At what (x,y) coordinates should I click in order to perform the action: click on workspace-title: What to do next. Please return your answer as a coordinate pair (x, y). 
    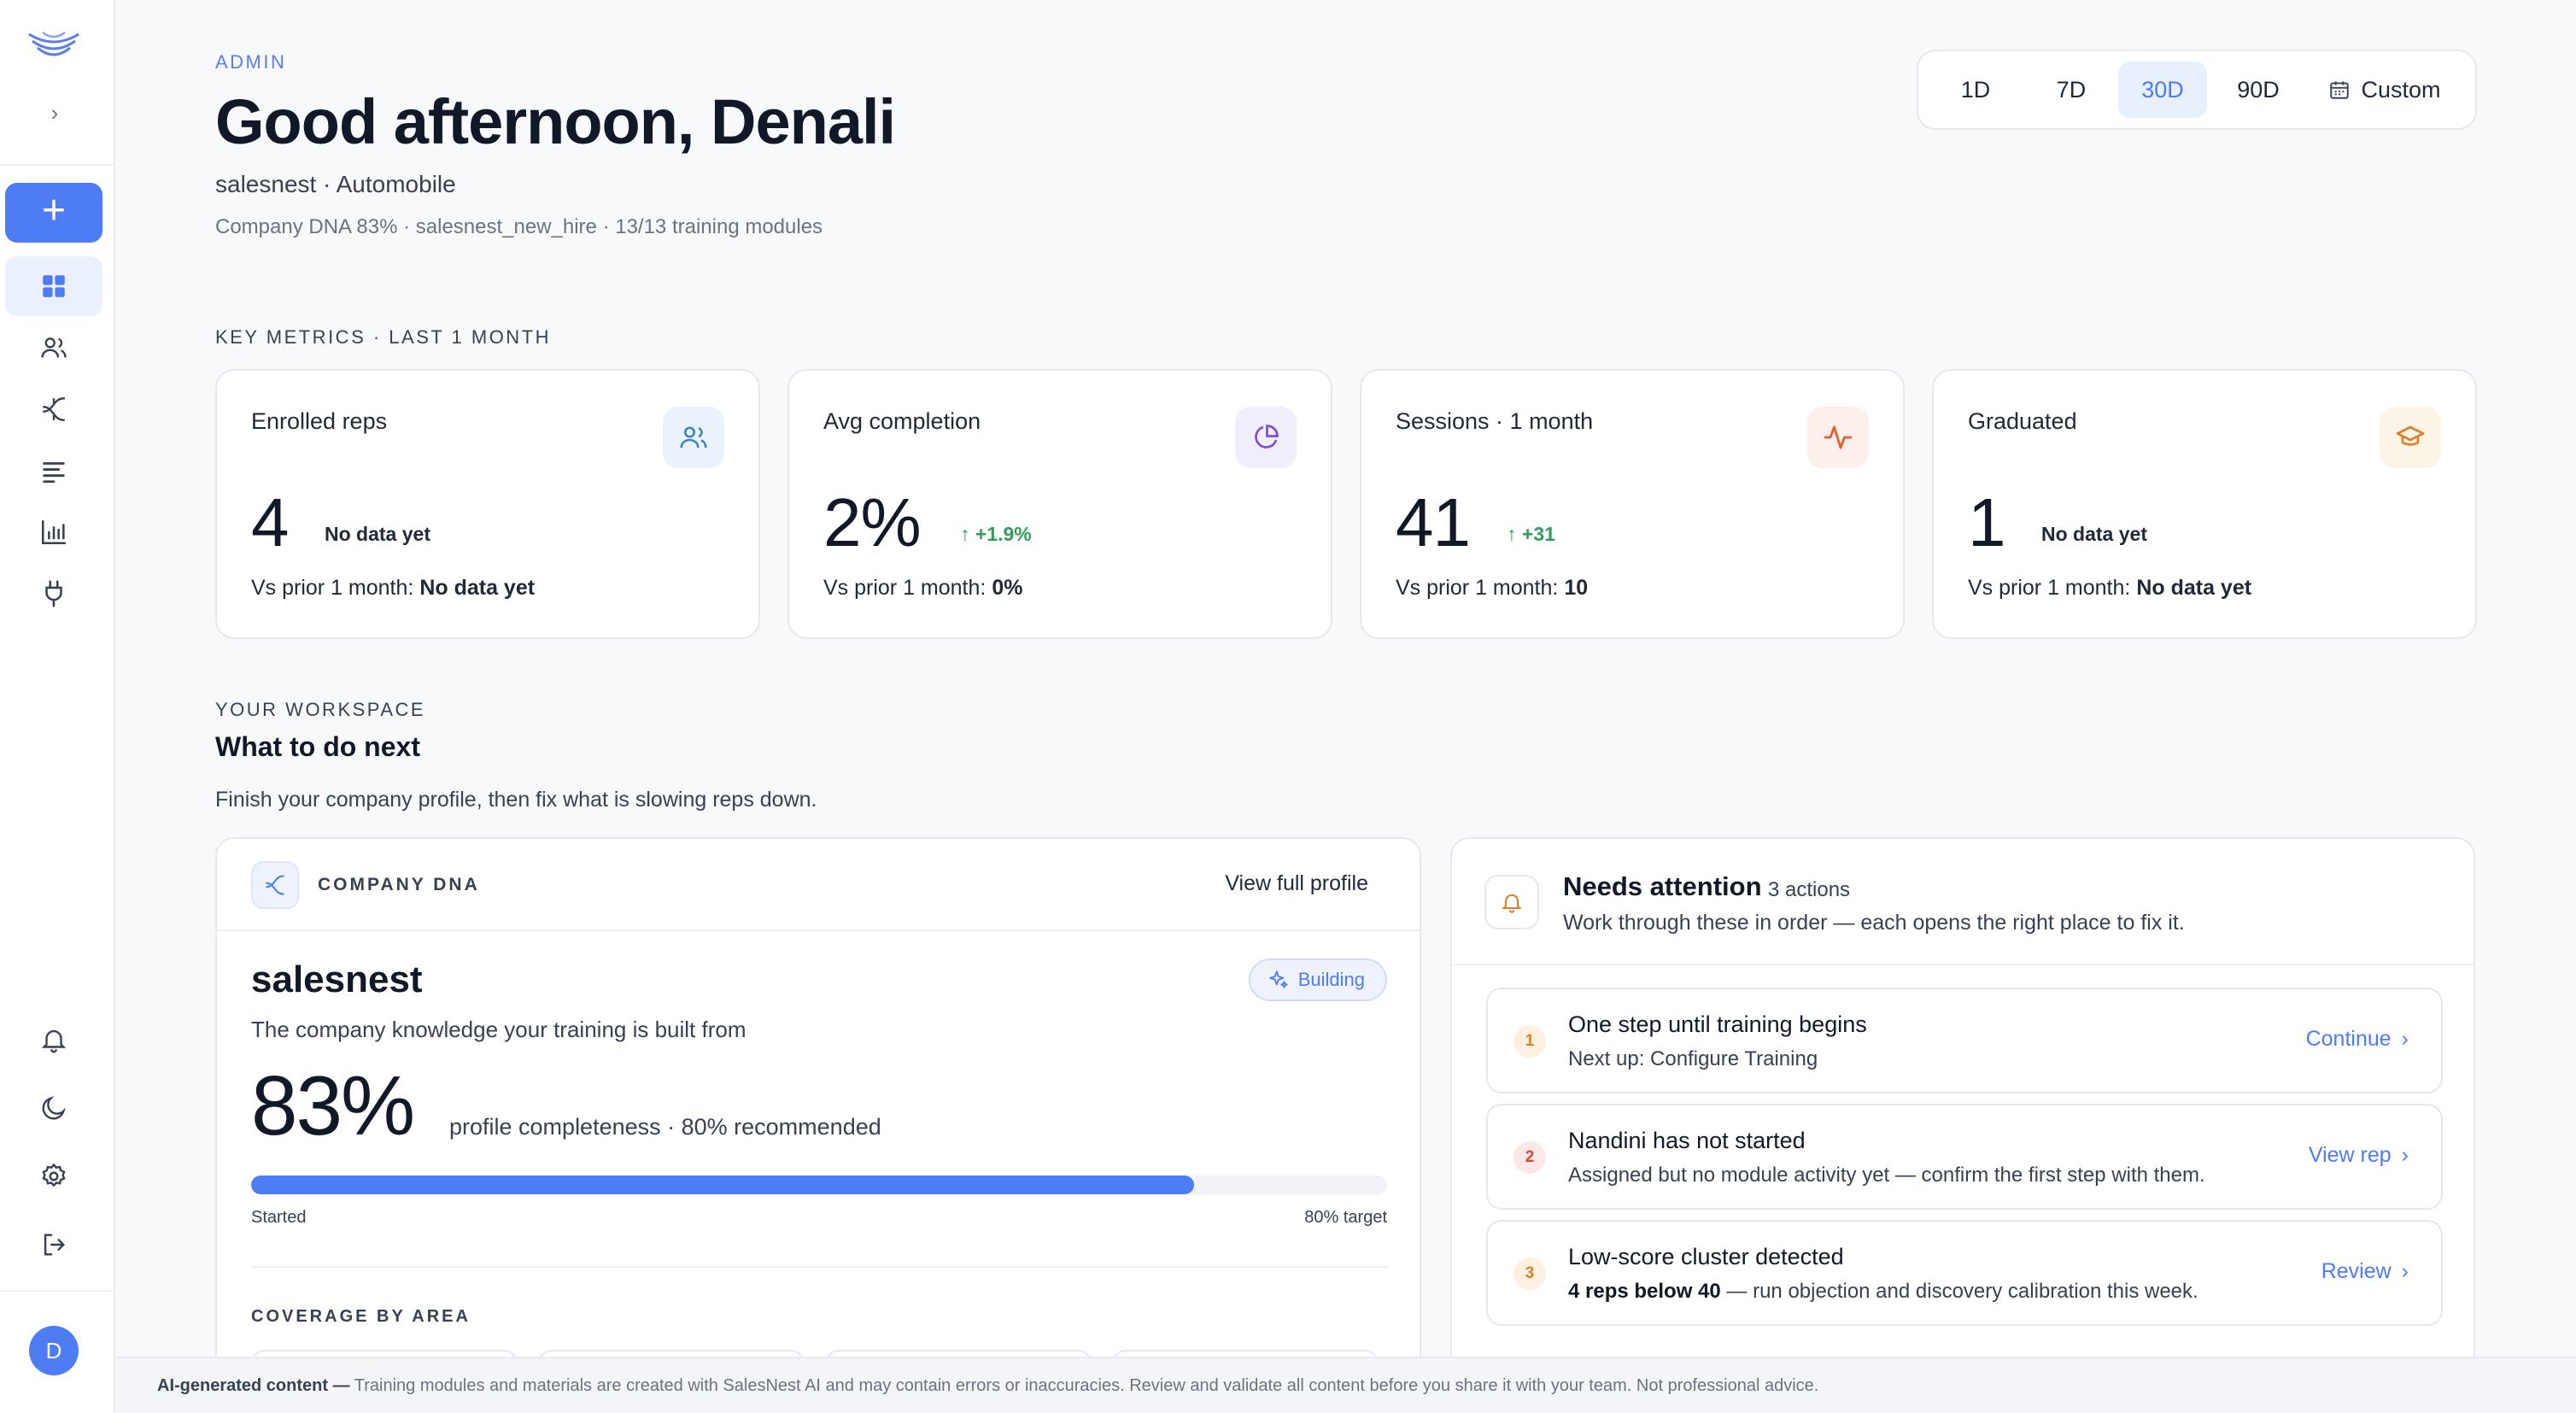
    Looking at the image, I should click on (317, 747).